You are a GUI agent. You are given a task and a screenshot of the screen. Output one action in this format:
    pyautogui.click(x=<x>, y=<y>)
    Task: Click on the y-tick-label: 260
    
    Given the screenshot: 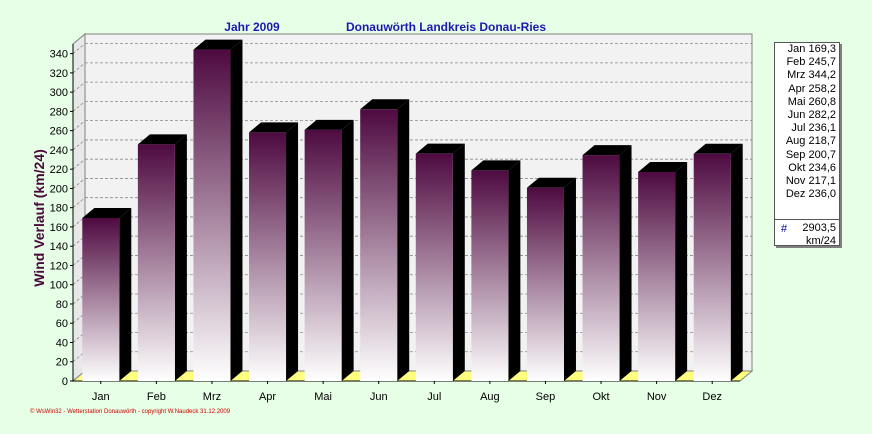 What is the action you would take?
    pyautogui.click(x=59, y=132)
    